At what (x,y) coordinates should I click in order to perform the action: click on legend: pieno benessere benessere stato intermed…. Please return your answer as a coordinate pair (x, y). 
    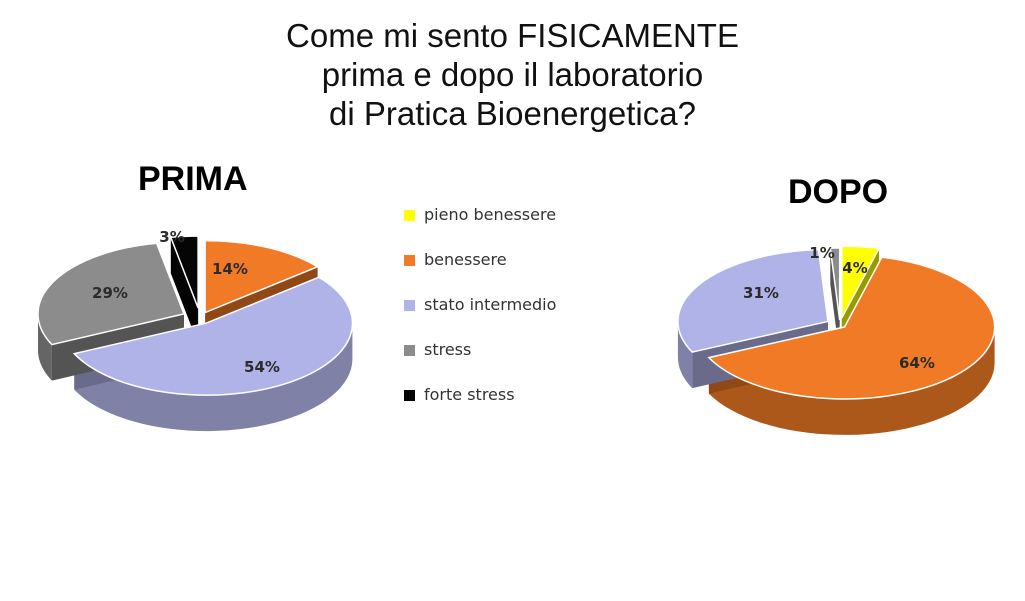
    Looking at the image, I should click on (480, 317).